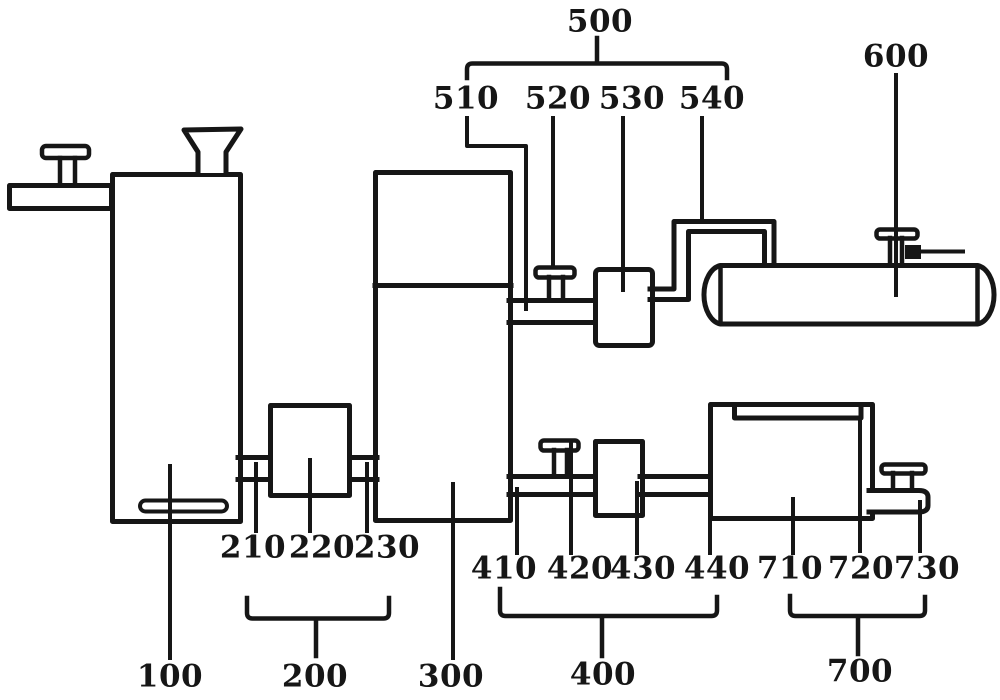 The height and width of the screenshot is (700, 1000). Describe the element at coordinates (170, 676) in the screenshot. I see `ref-label-100: 100` at that location.